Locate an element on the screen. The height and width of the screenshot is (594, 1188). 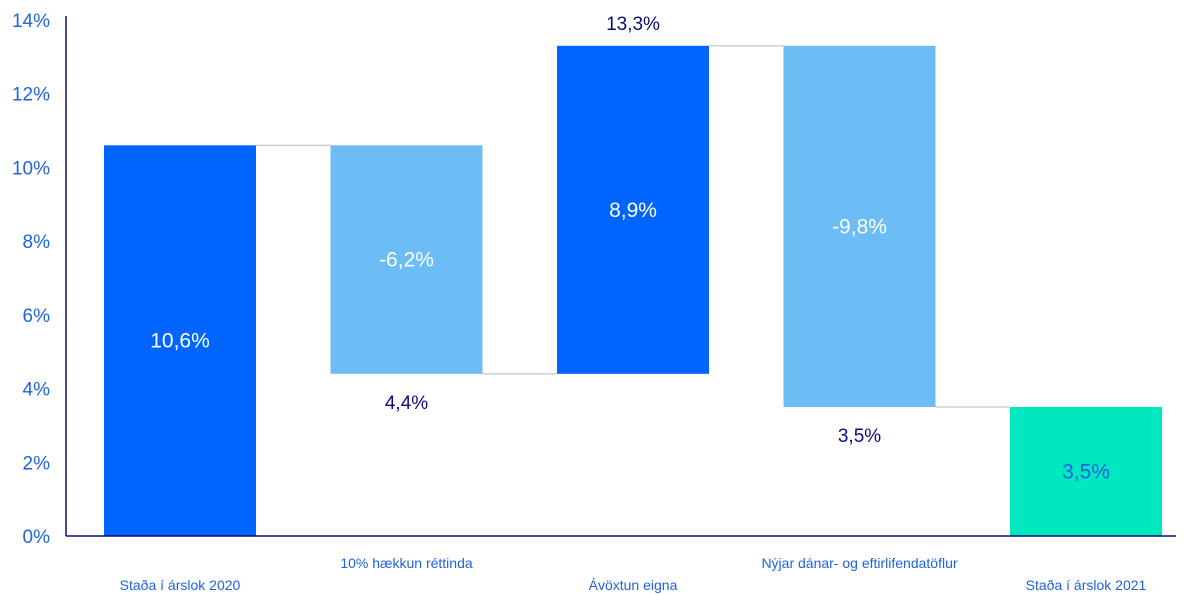
y-tick-label: 0% is located at coordinates (37, 537).